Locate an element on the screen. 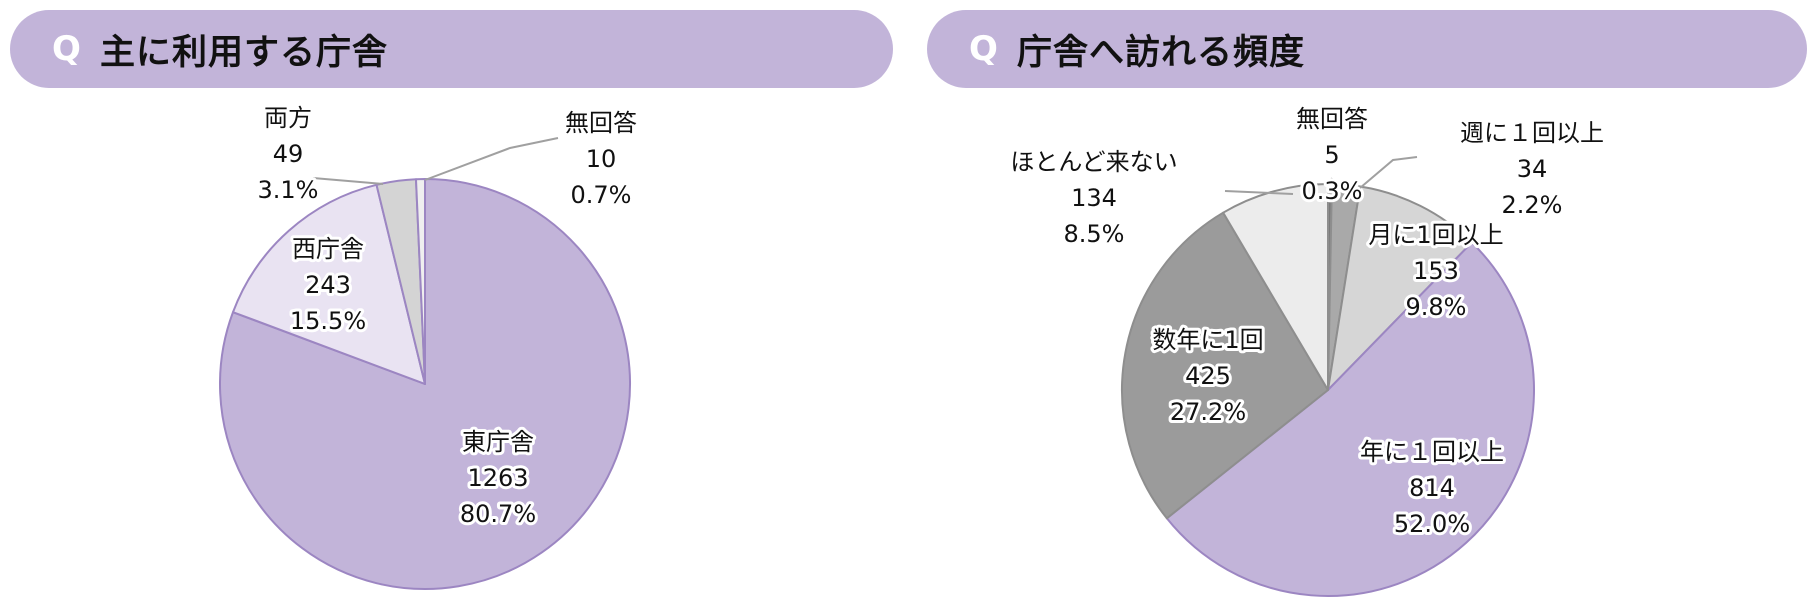 The height and width of the screenshot is (615, 1820). data-label: 週に１回以上 34 2.2% is located at coordinates (1532, 169).